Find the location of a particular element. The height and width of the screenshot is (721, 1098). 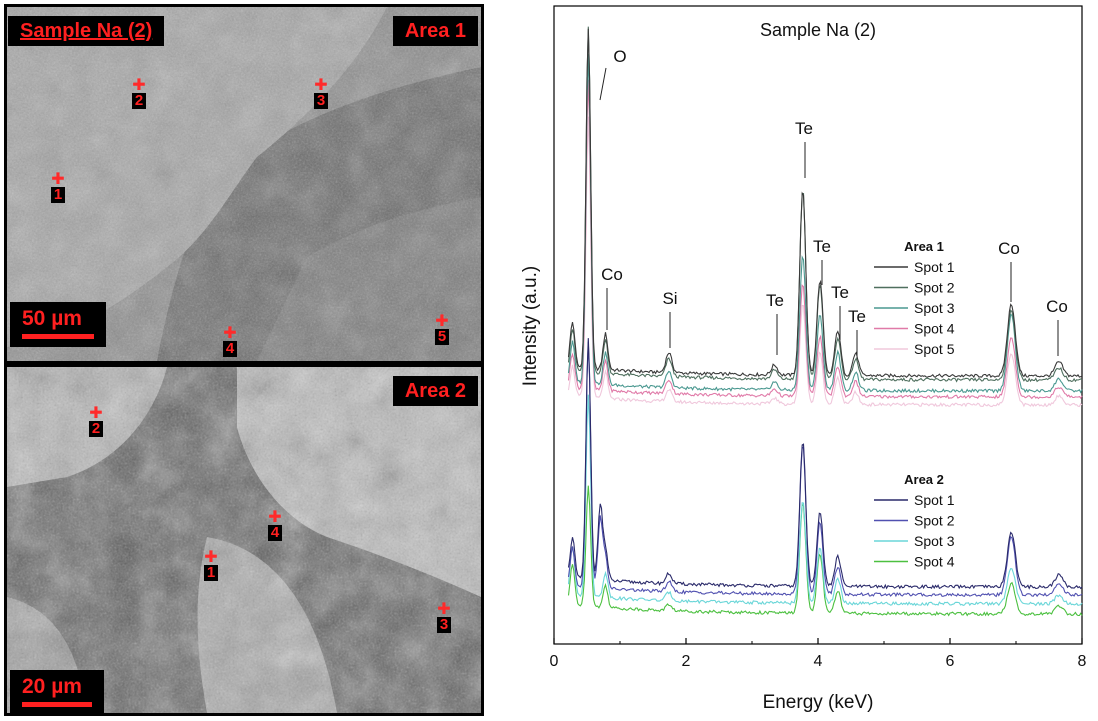

legend-entry: Spot 5 is located at coordinates (934, 349).